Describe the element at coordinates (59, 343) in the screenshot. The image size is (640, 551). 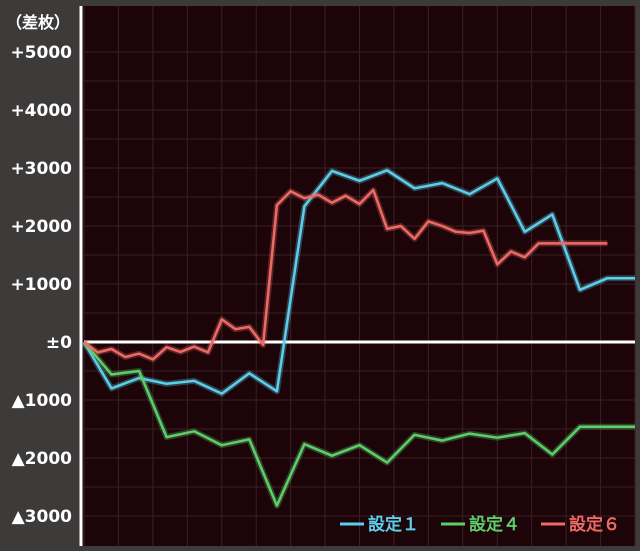
I see `y-tick-label: ±0` at that location.